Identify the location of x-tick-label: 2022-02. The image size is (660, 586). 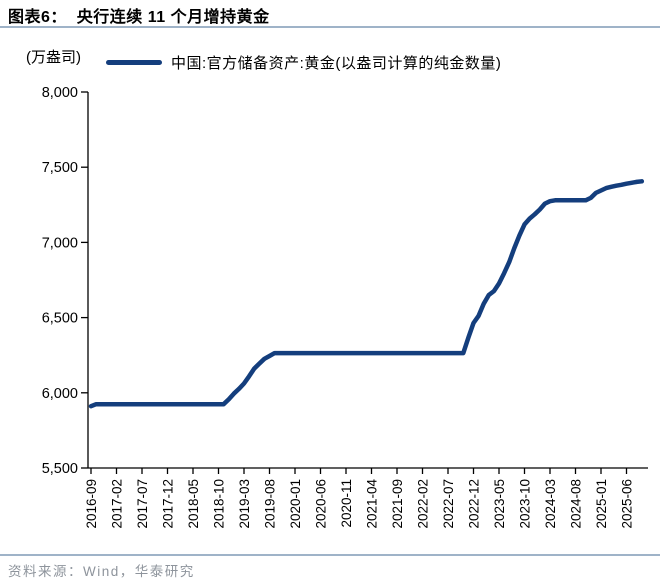
(423, 504).